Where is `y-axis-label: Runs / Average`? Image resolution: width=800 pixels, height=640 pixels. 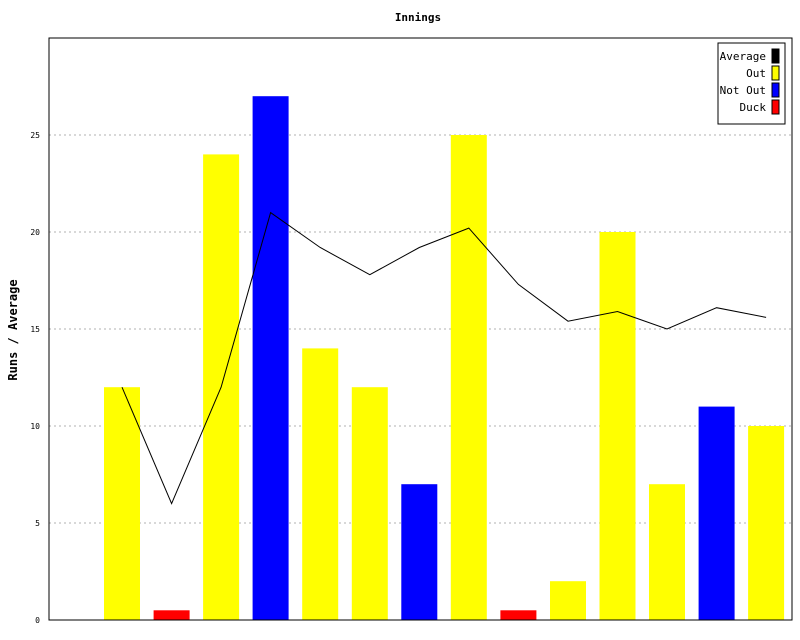
y-axis-label: Runs / Average is located at coordinates (13, 329).